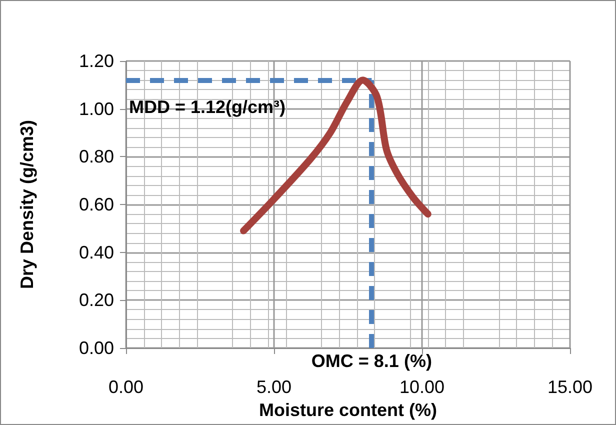 The width and height of the screenshot is (616, 425). What do you see at coordinates (371, 361) in the screenshot?
I see `text: OMC = 8.1 (%)` at bounding box center [371, 361].